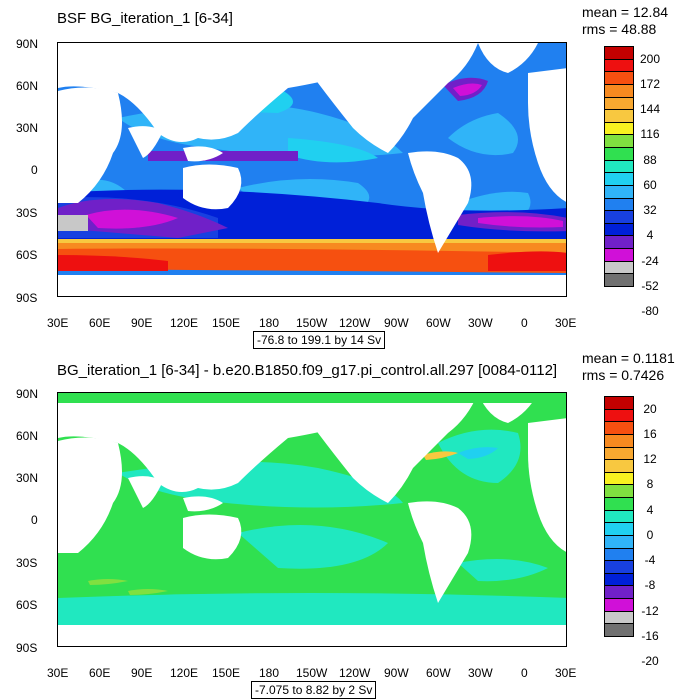 This screenshot has width=700, height=700. I want to click on colorbar-label: -52, so click(650, 286).